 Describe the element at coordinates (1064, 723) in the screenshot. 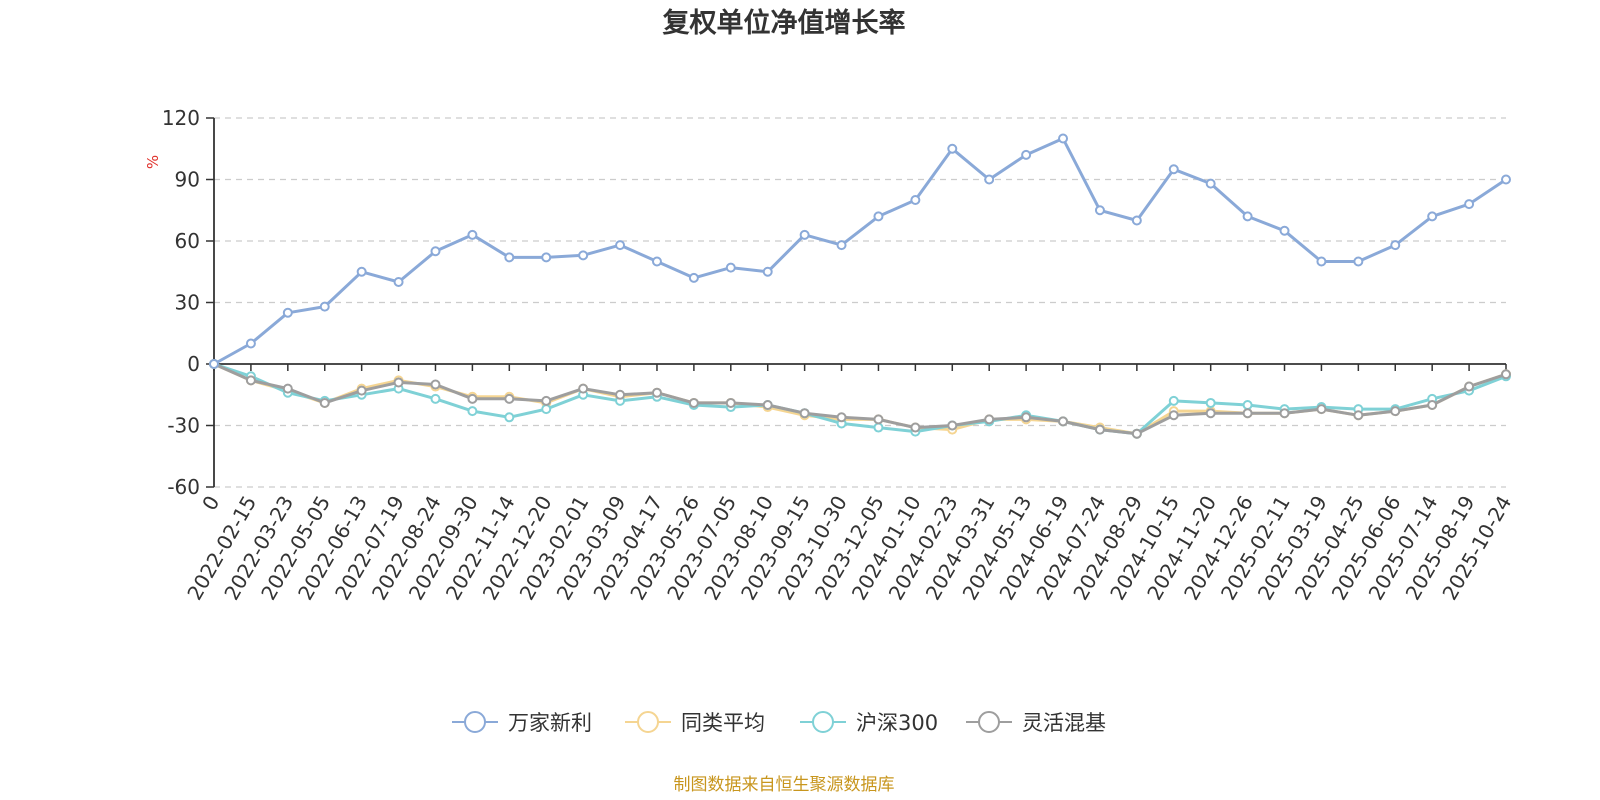

I see `legend-label: 灵活混基` at that location.